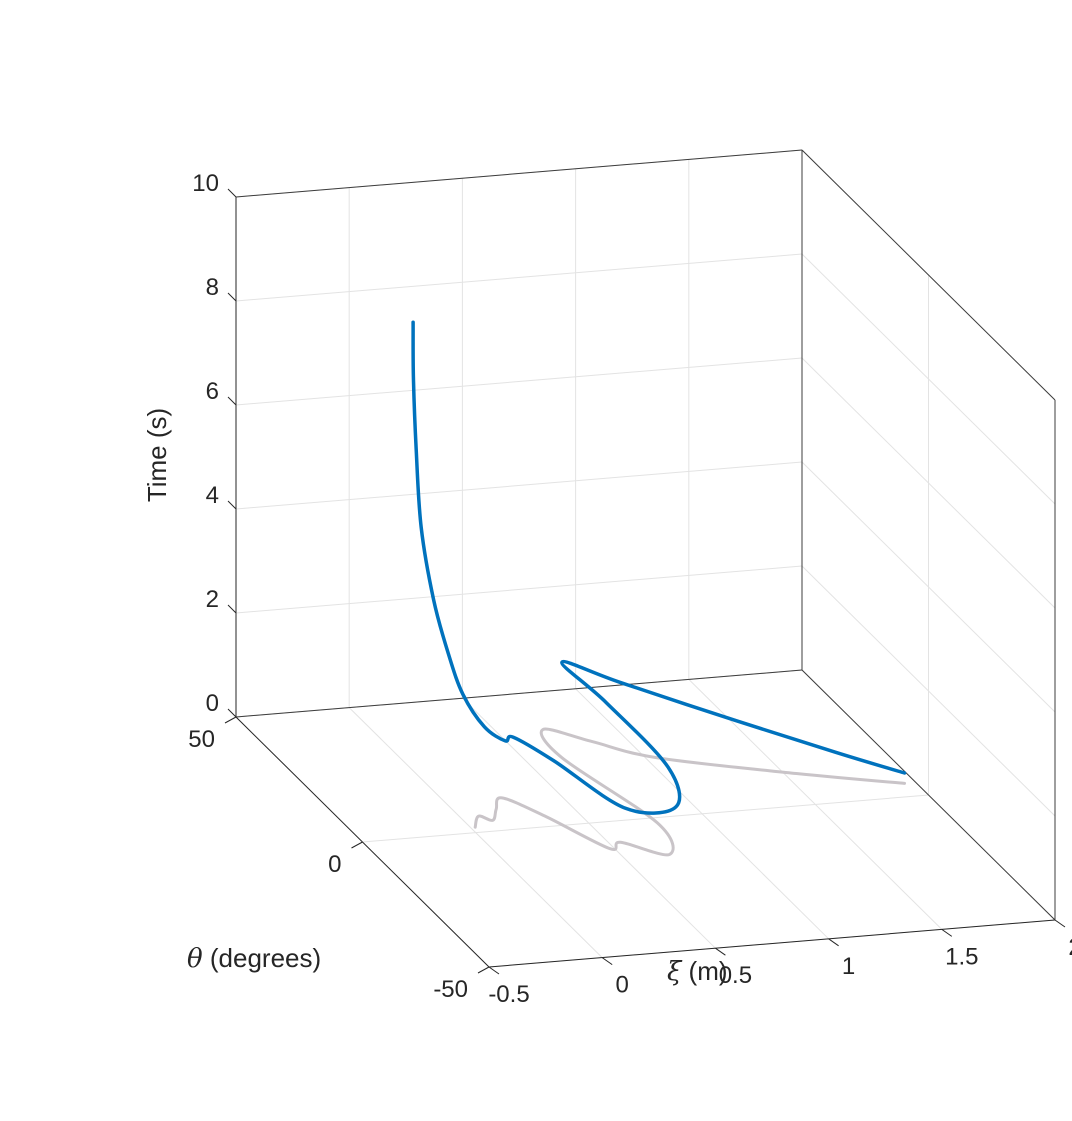 The width and height of the screenshot is (1072, 1121). I want to click on z-tick-label: 0, so click(212, 703).